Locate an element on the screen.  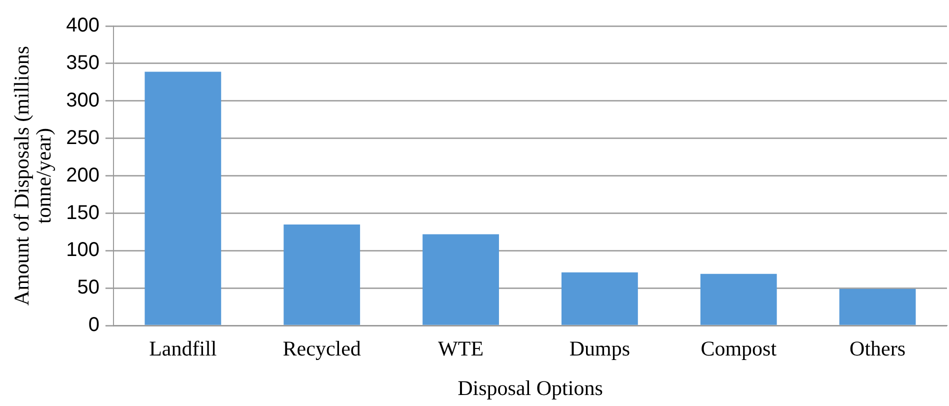
x-tick-label: Landfill is located at coordinates (183, 348).